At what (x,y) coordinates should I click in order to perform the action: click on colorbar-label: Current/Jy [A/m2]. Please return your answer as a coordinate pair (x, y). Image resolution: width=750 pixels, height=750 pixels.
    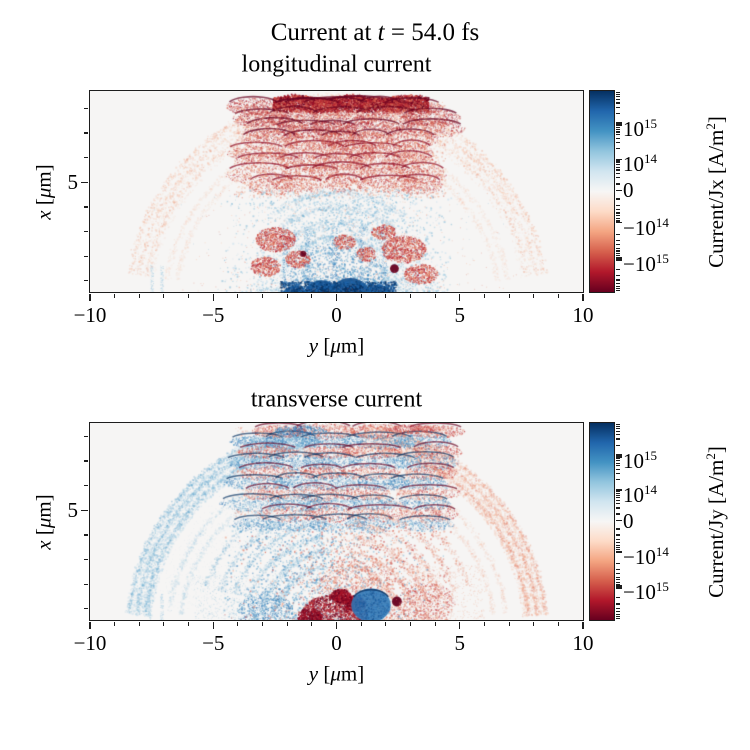
    Looking at the image, I should click on (715, 521).